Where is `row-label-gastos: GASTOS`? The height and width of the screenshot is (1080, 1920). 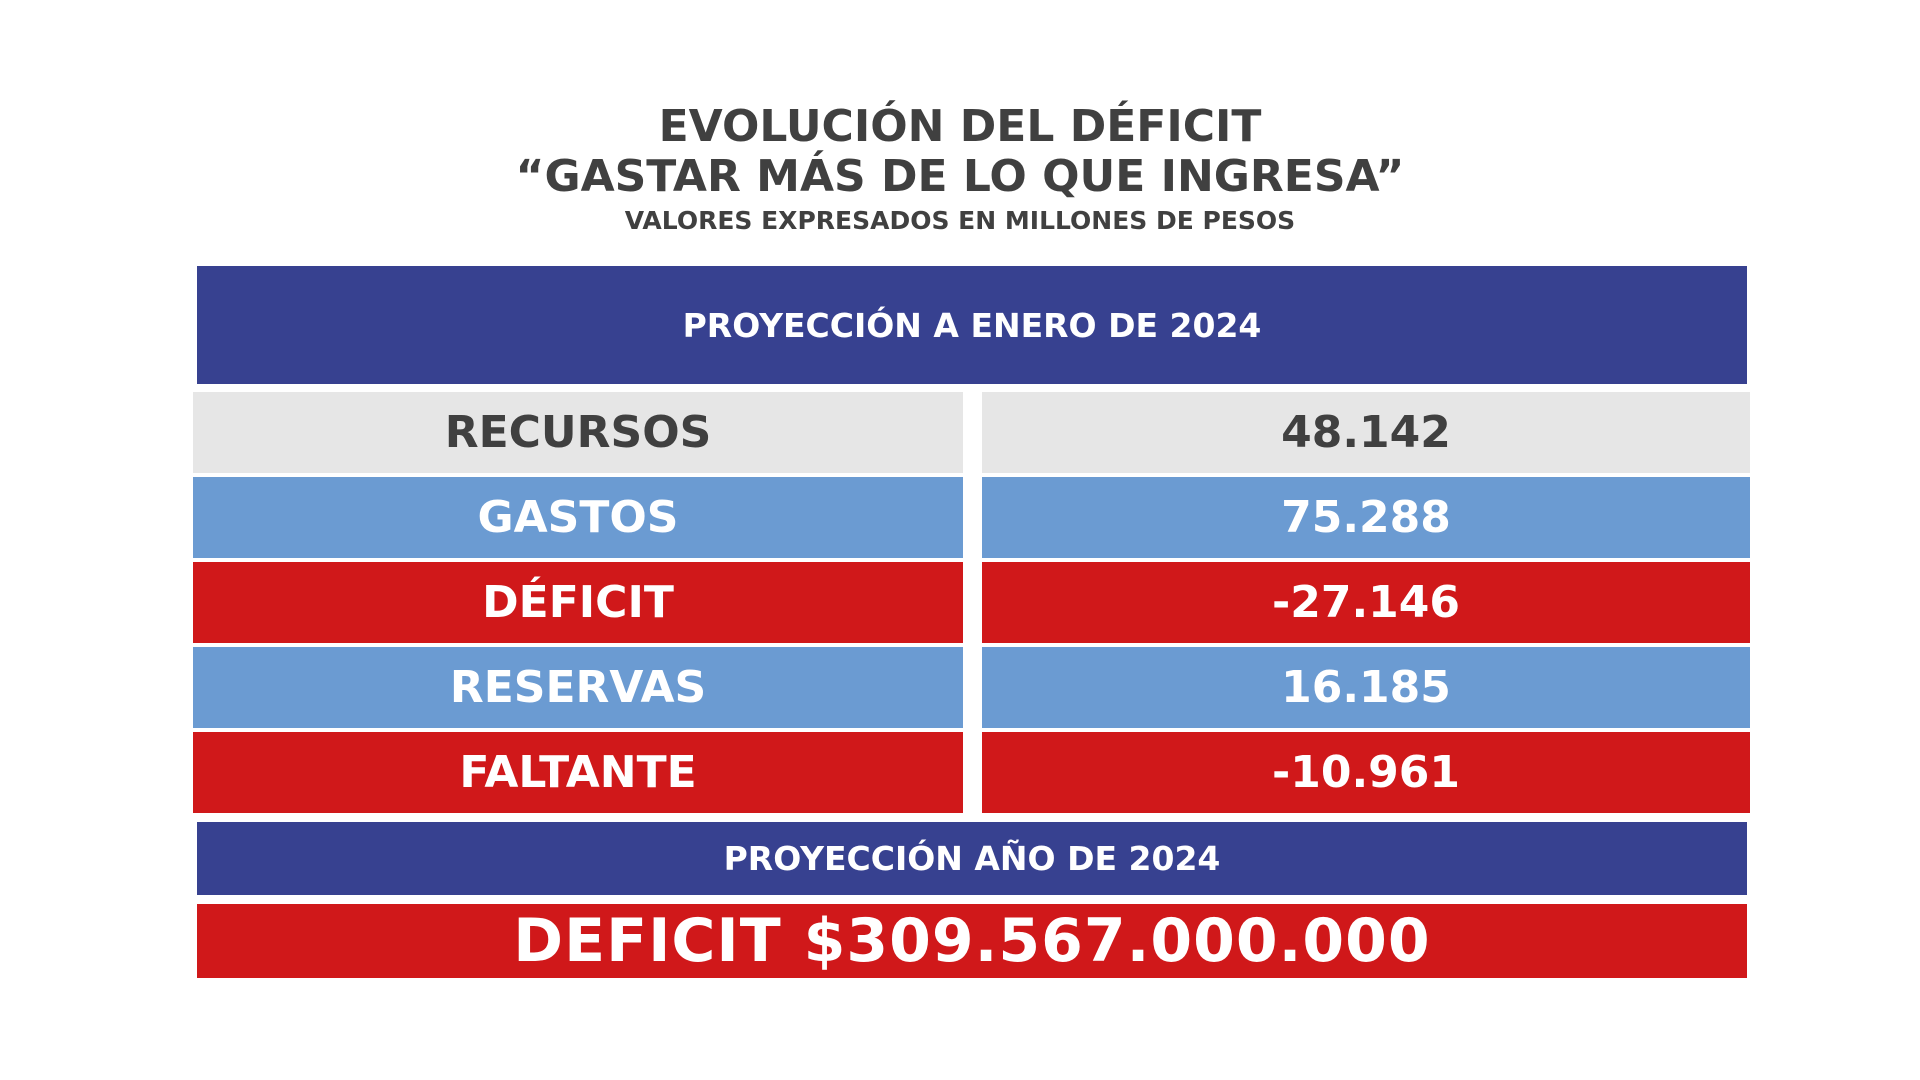 row-label-gastos: GASTOS is located at coordinates (578, 517).